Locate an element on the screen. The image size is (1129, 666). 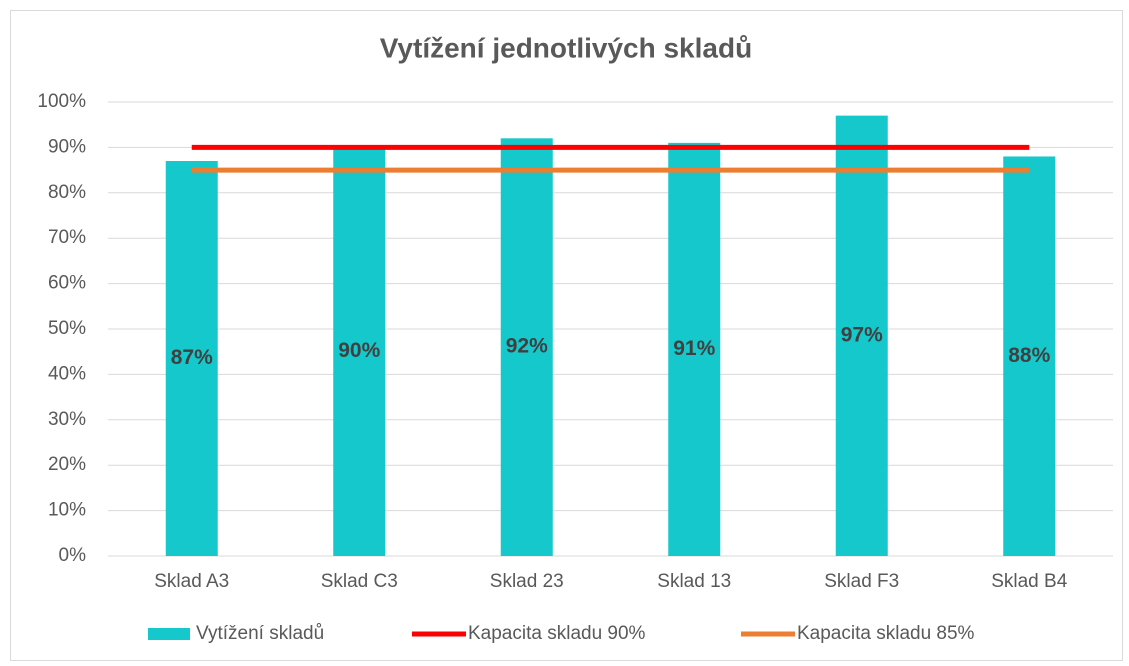
x-tick-label: Sklad A3 is located at coordinates (191, 581).